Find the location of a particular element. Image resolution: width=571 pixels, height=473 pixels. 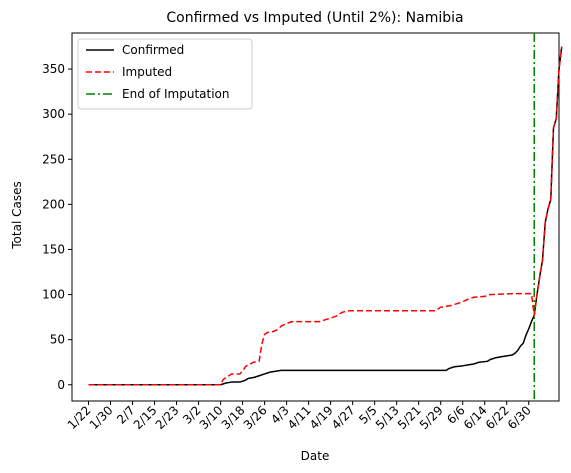

y-tick-label: 50 is located at coordinates (57, 340).